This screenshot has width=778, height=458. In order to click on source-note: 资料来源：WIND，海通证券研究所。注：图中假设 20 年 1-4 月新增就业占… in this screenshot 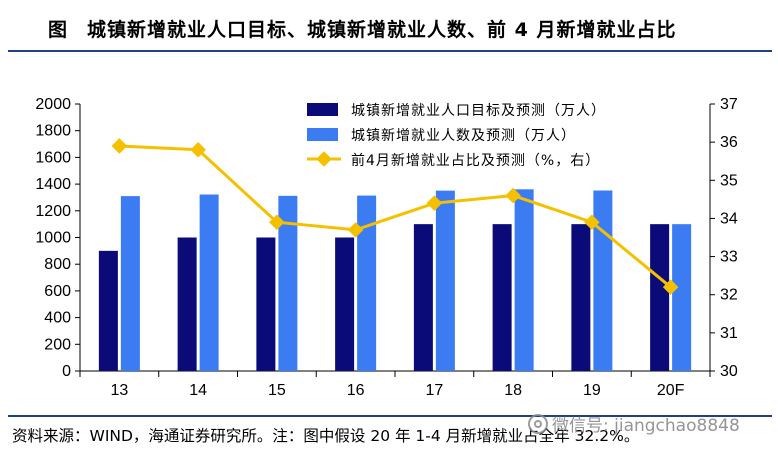, I will do `click(326, 436)`.